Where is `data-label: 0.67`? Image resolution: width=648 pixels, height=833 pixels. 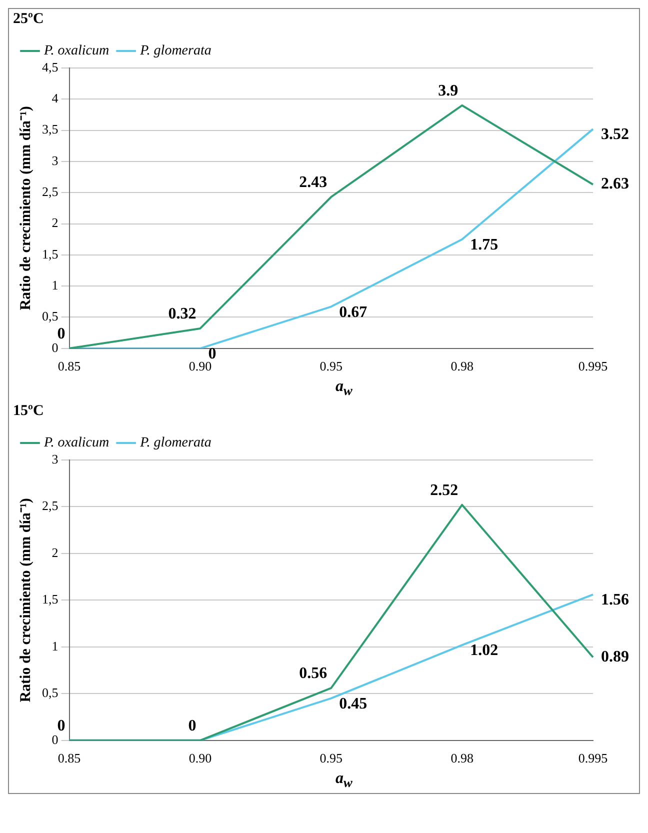
data-label: 0.67 is located at coordinates (353, 312).